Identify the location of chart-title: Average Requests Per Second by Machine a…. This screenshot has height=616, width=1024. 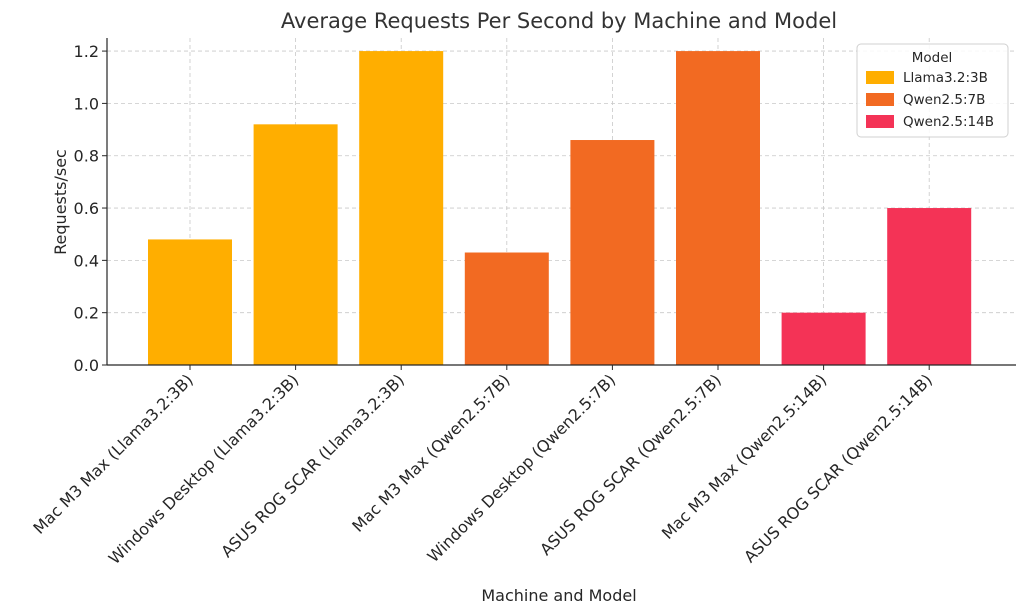
(559, 21).